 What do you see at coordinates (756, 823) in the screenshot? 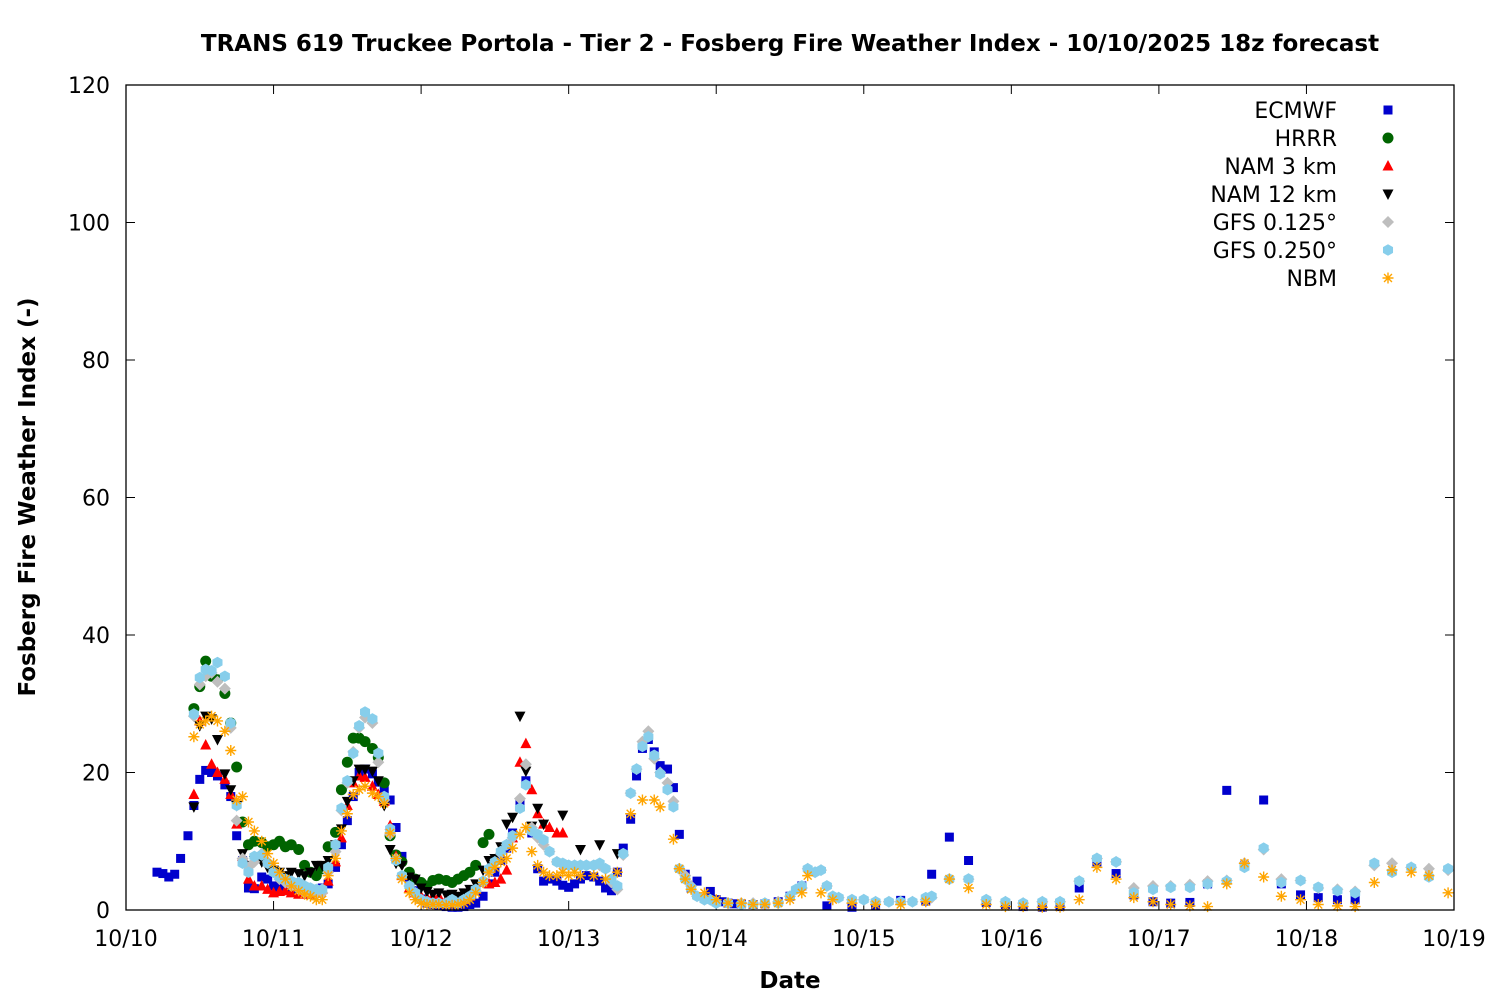
I see `series-ecmwf` at bounding box center [756, 823].